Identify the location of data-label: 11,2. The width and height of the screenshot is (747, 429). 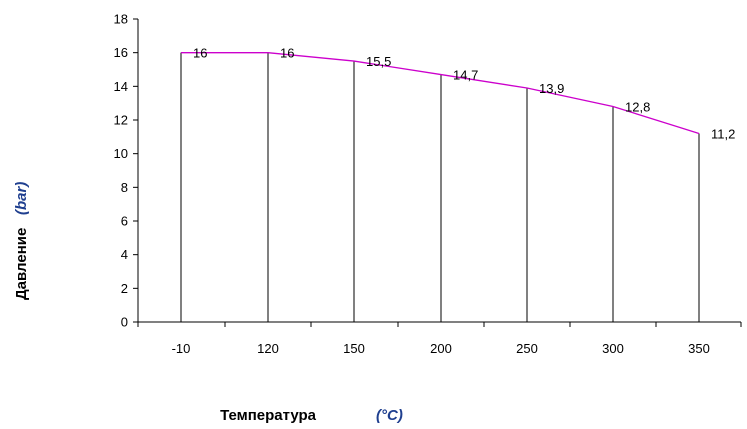
(723, 133).